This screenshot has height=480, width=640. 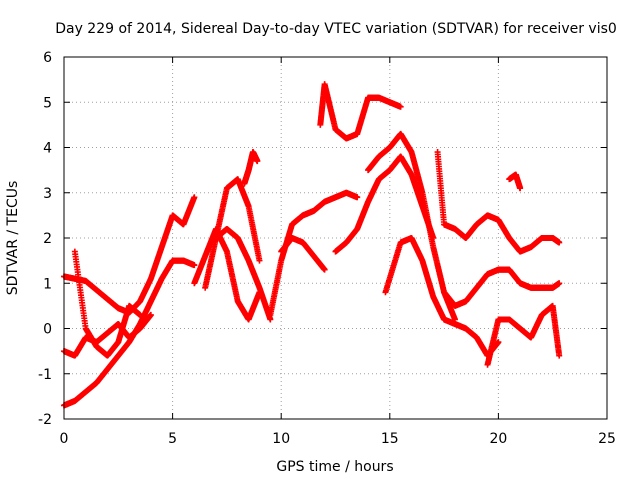 I want to click on x-tick-label: 5, so click(x=172, y=439).